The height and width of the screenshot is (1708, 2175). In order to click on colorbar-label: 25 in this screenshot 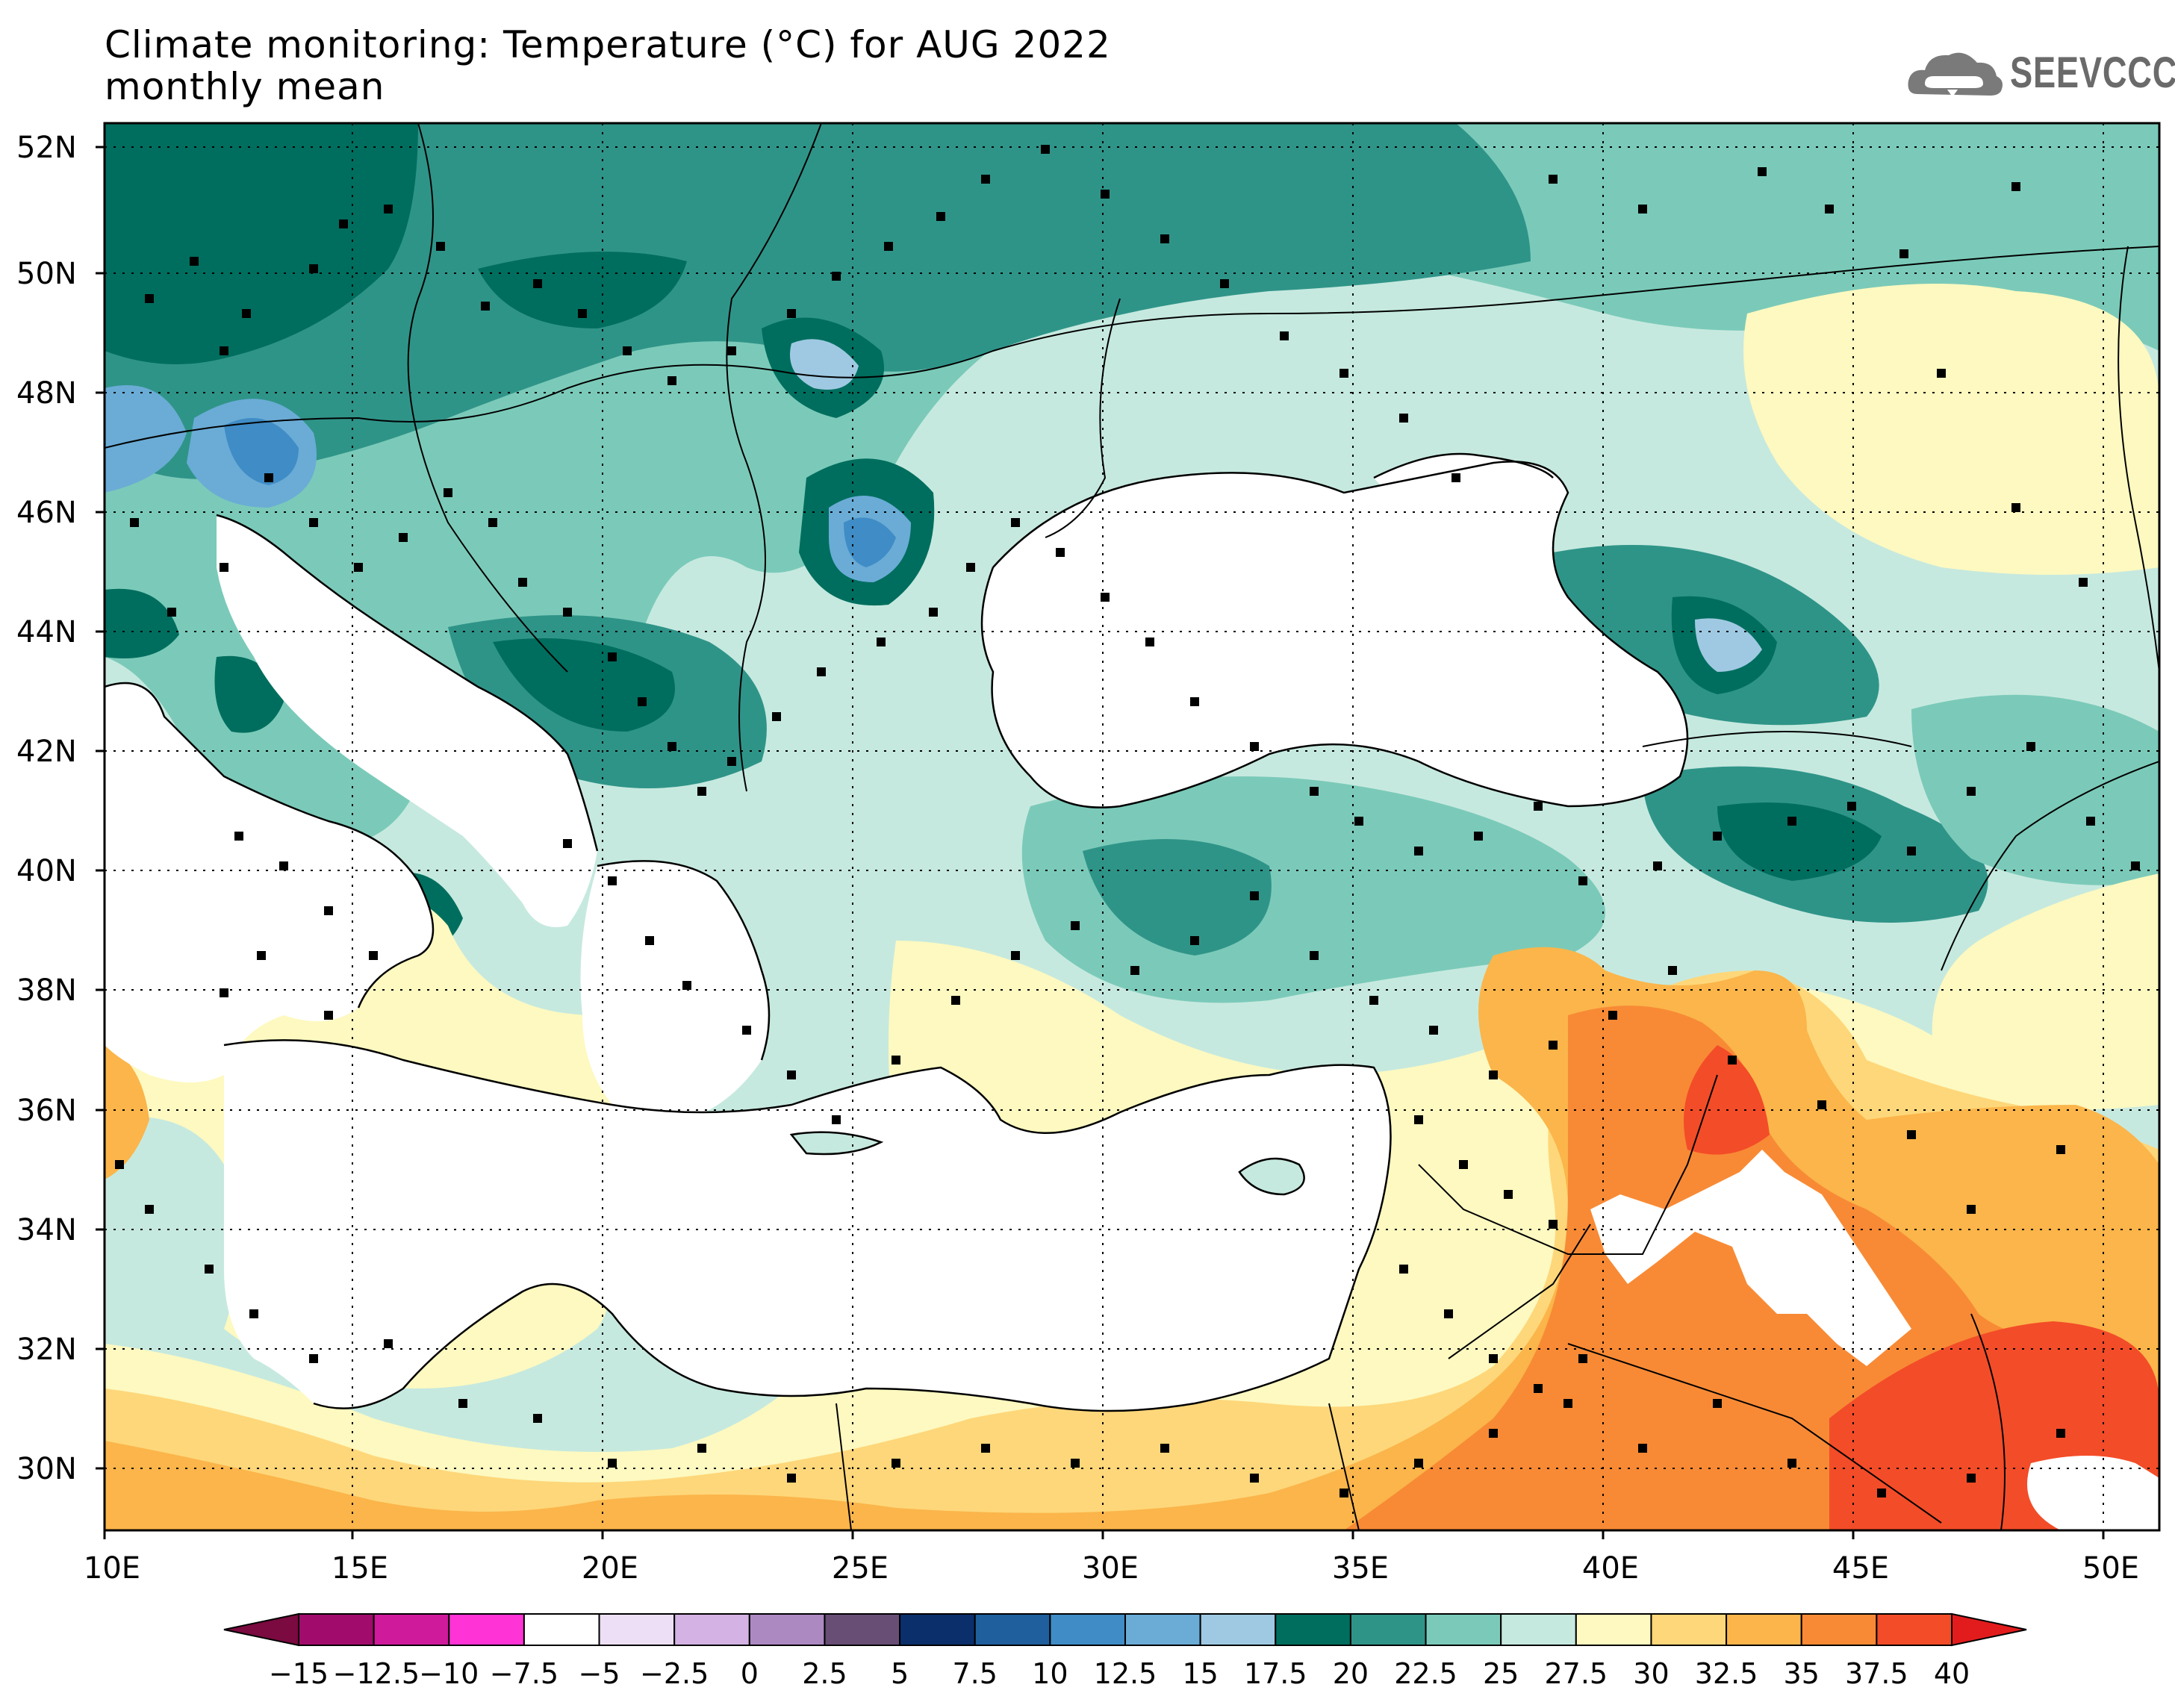, I will do `click(1500, 1673)`.